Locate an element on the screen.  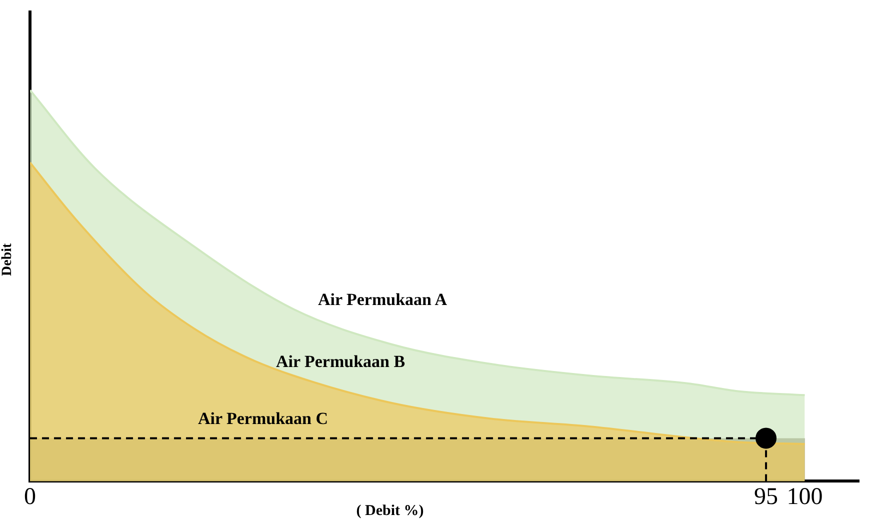
x-tick-label: 95 is located at coordinates (766, 497).